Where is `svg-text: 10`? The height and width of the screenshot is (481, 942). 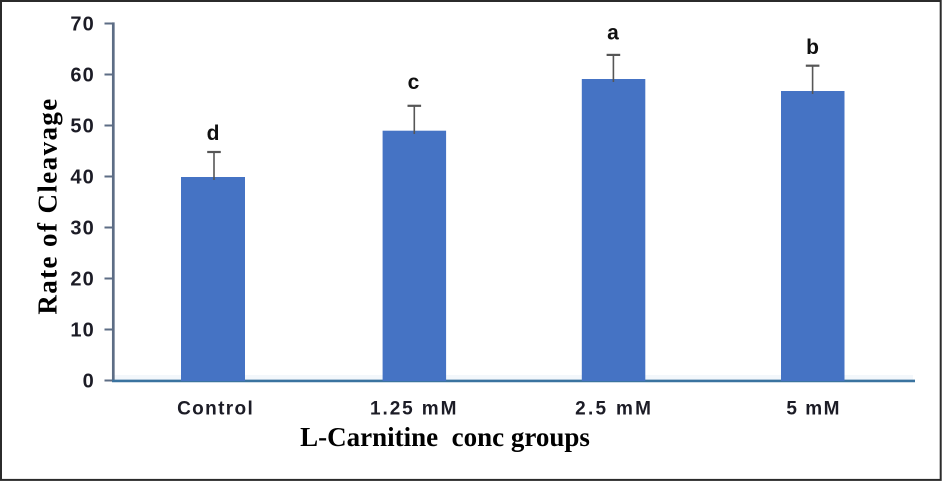
svg-text: 10 is located at coordinates (82, 331).